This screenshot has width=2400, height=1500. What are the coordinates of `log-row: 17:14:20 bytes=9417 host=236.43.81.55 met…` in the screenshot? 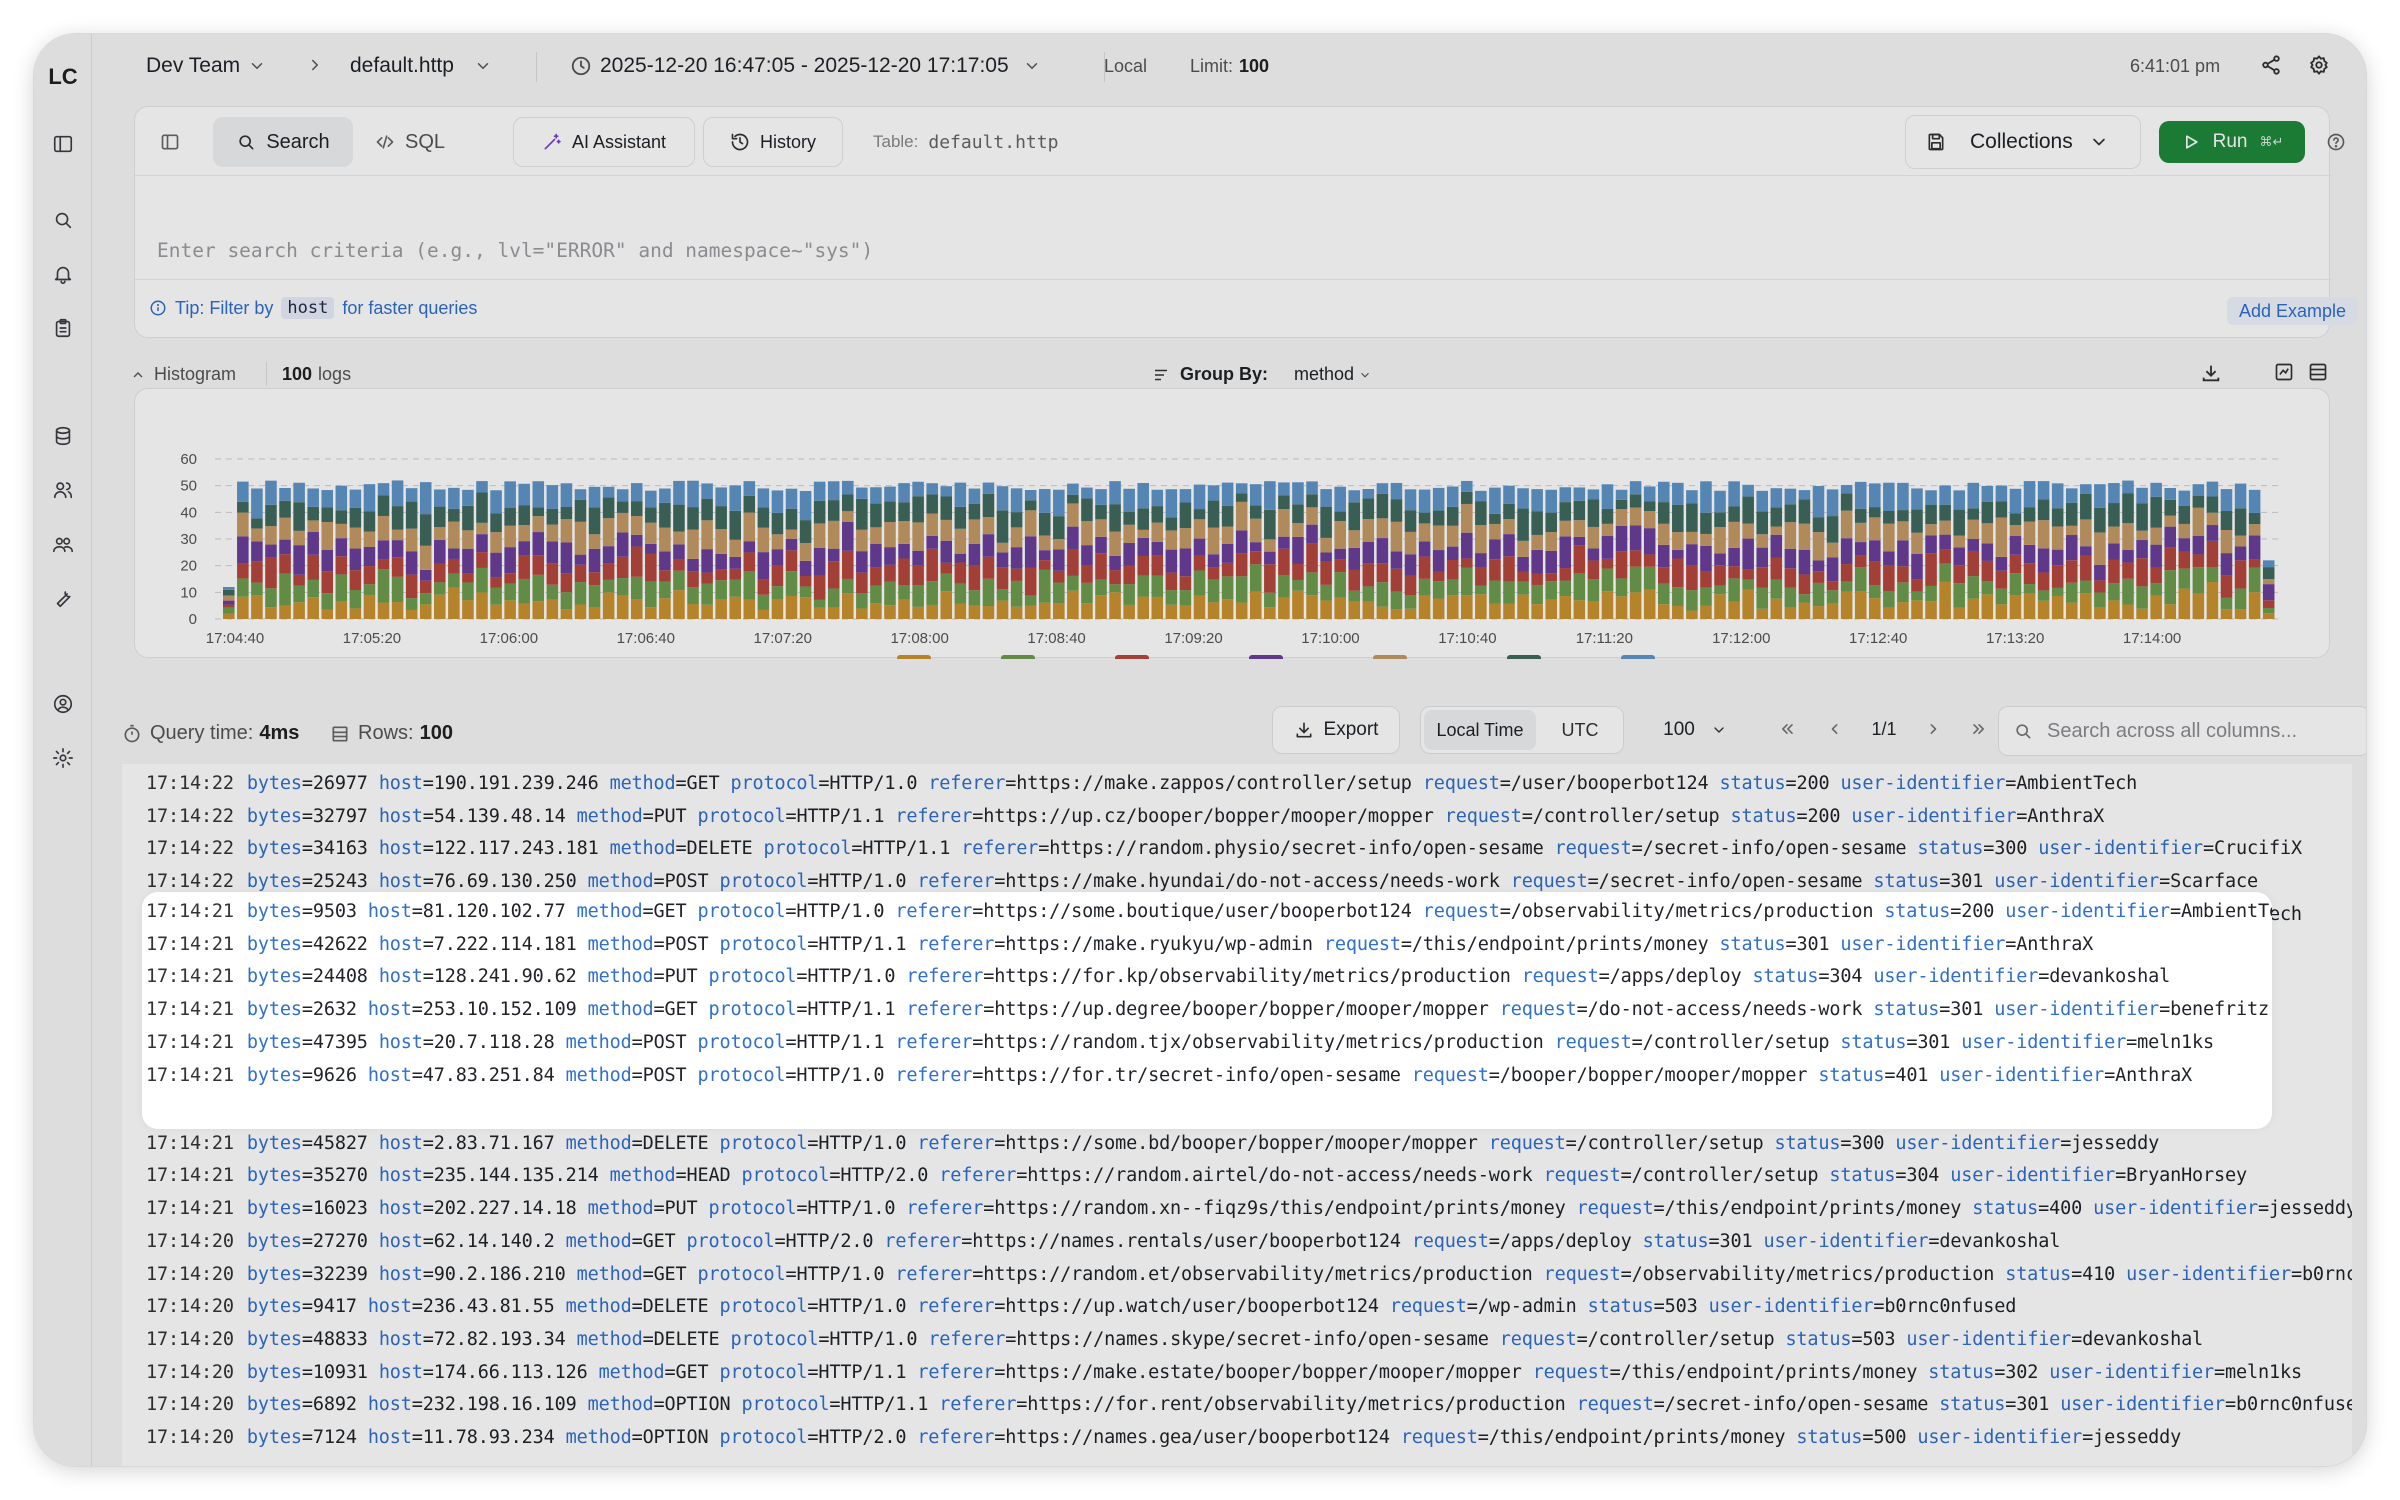 It's located at (1081, 1307).